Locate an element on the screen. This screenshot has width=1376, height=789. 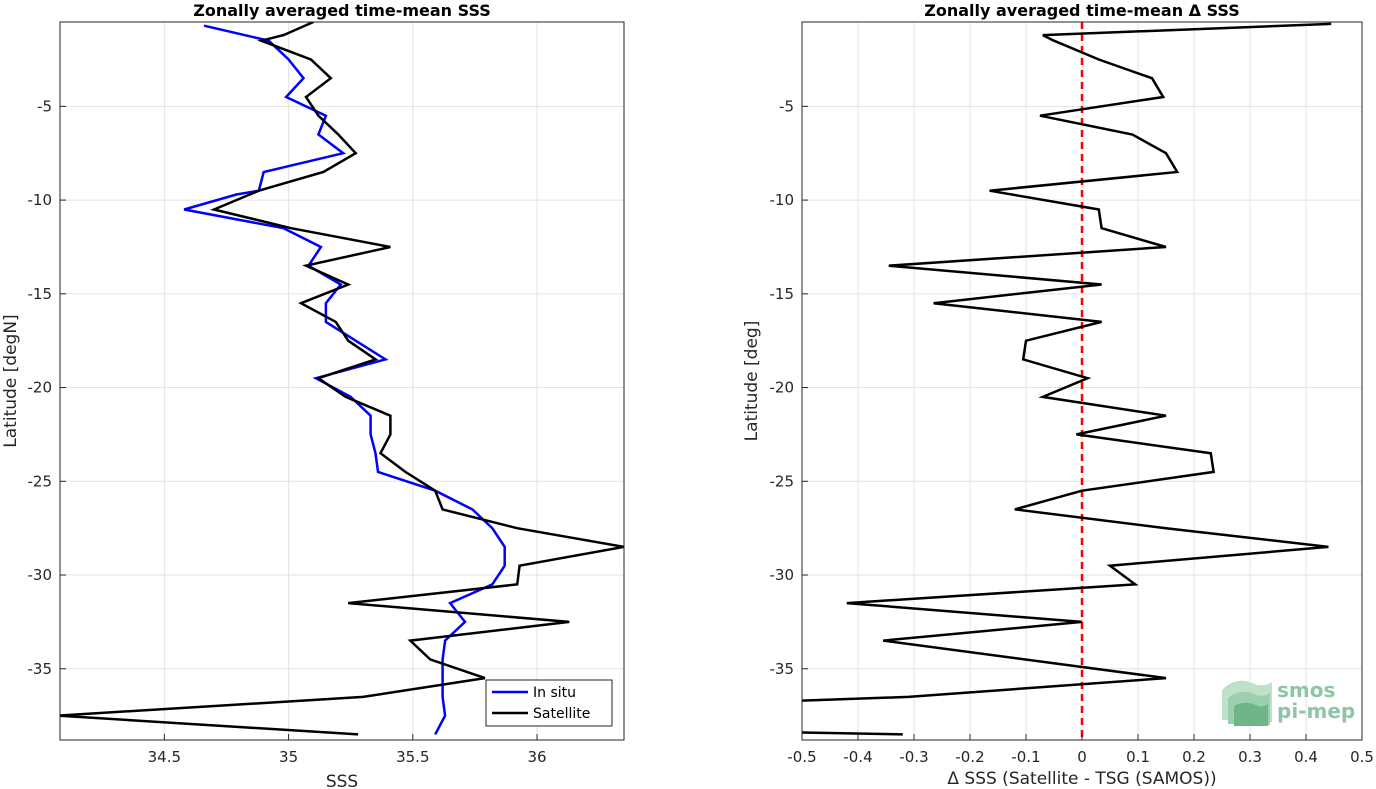
sss-chart-title: Zonally averaged time-mean SSS is located at coordinates (342, 10).